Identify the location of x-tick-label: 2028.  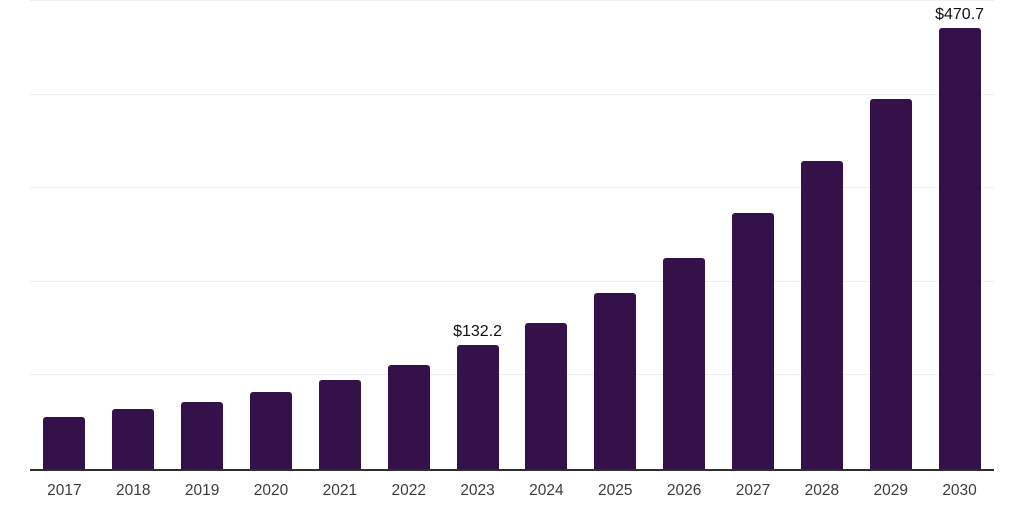
(822, 490).